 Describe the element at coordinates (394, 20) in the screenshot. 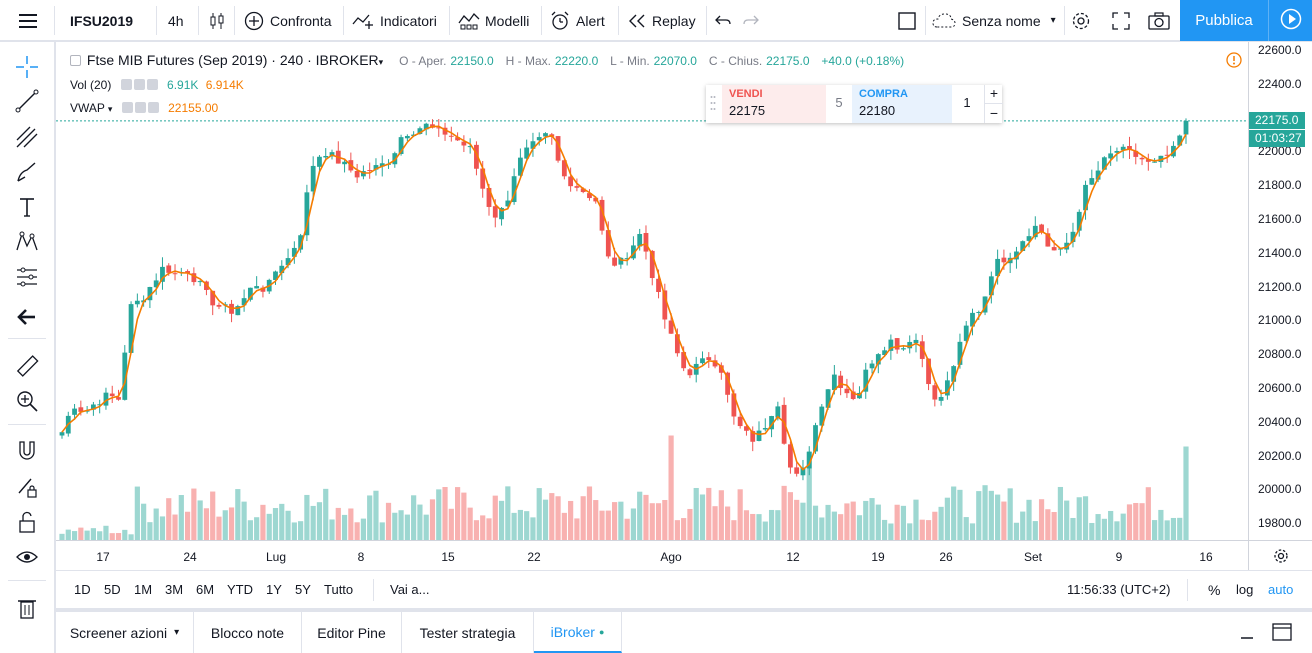

I see `indicators-button: Indicatori` at that location.